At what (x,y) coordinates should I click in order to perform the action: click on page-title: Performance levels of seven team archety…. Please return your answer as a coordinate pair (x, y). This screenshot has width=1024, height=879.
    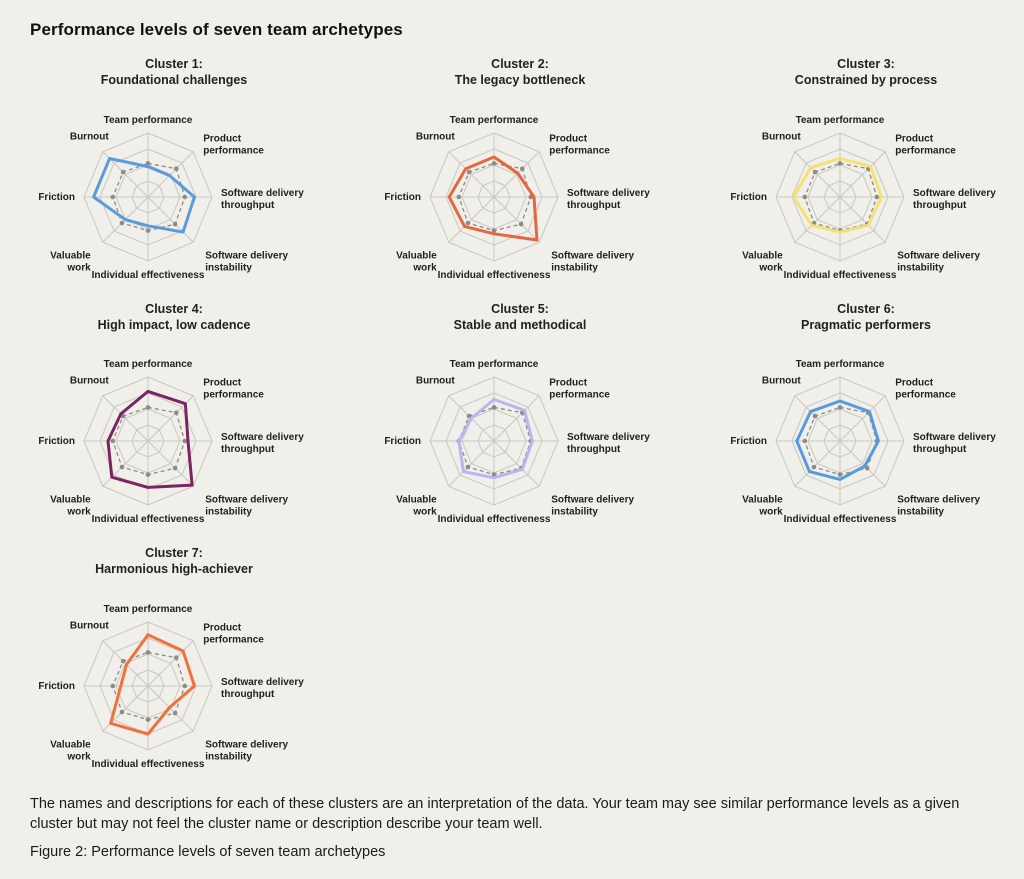
    Looking at the image, I should click on (216, 29).